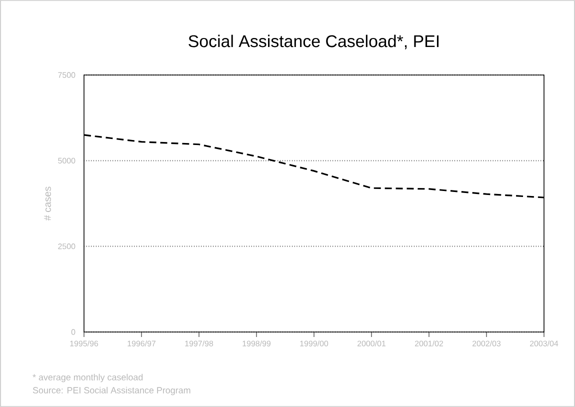  I want to click on source-note: Source: PEI Social Assistance Program, so click(111, 391).